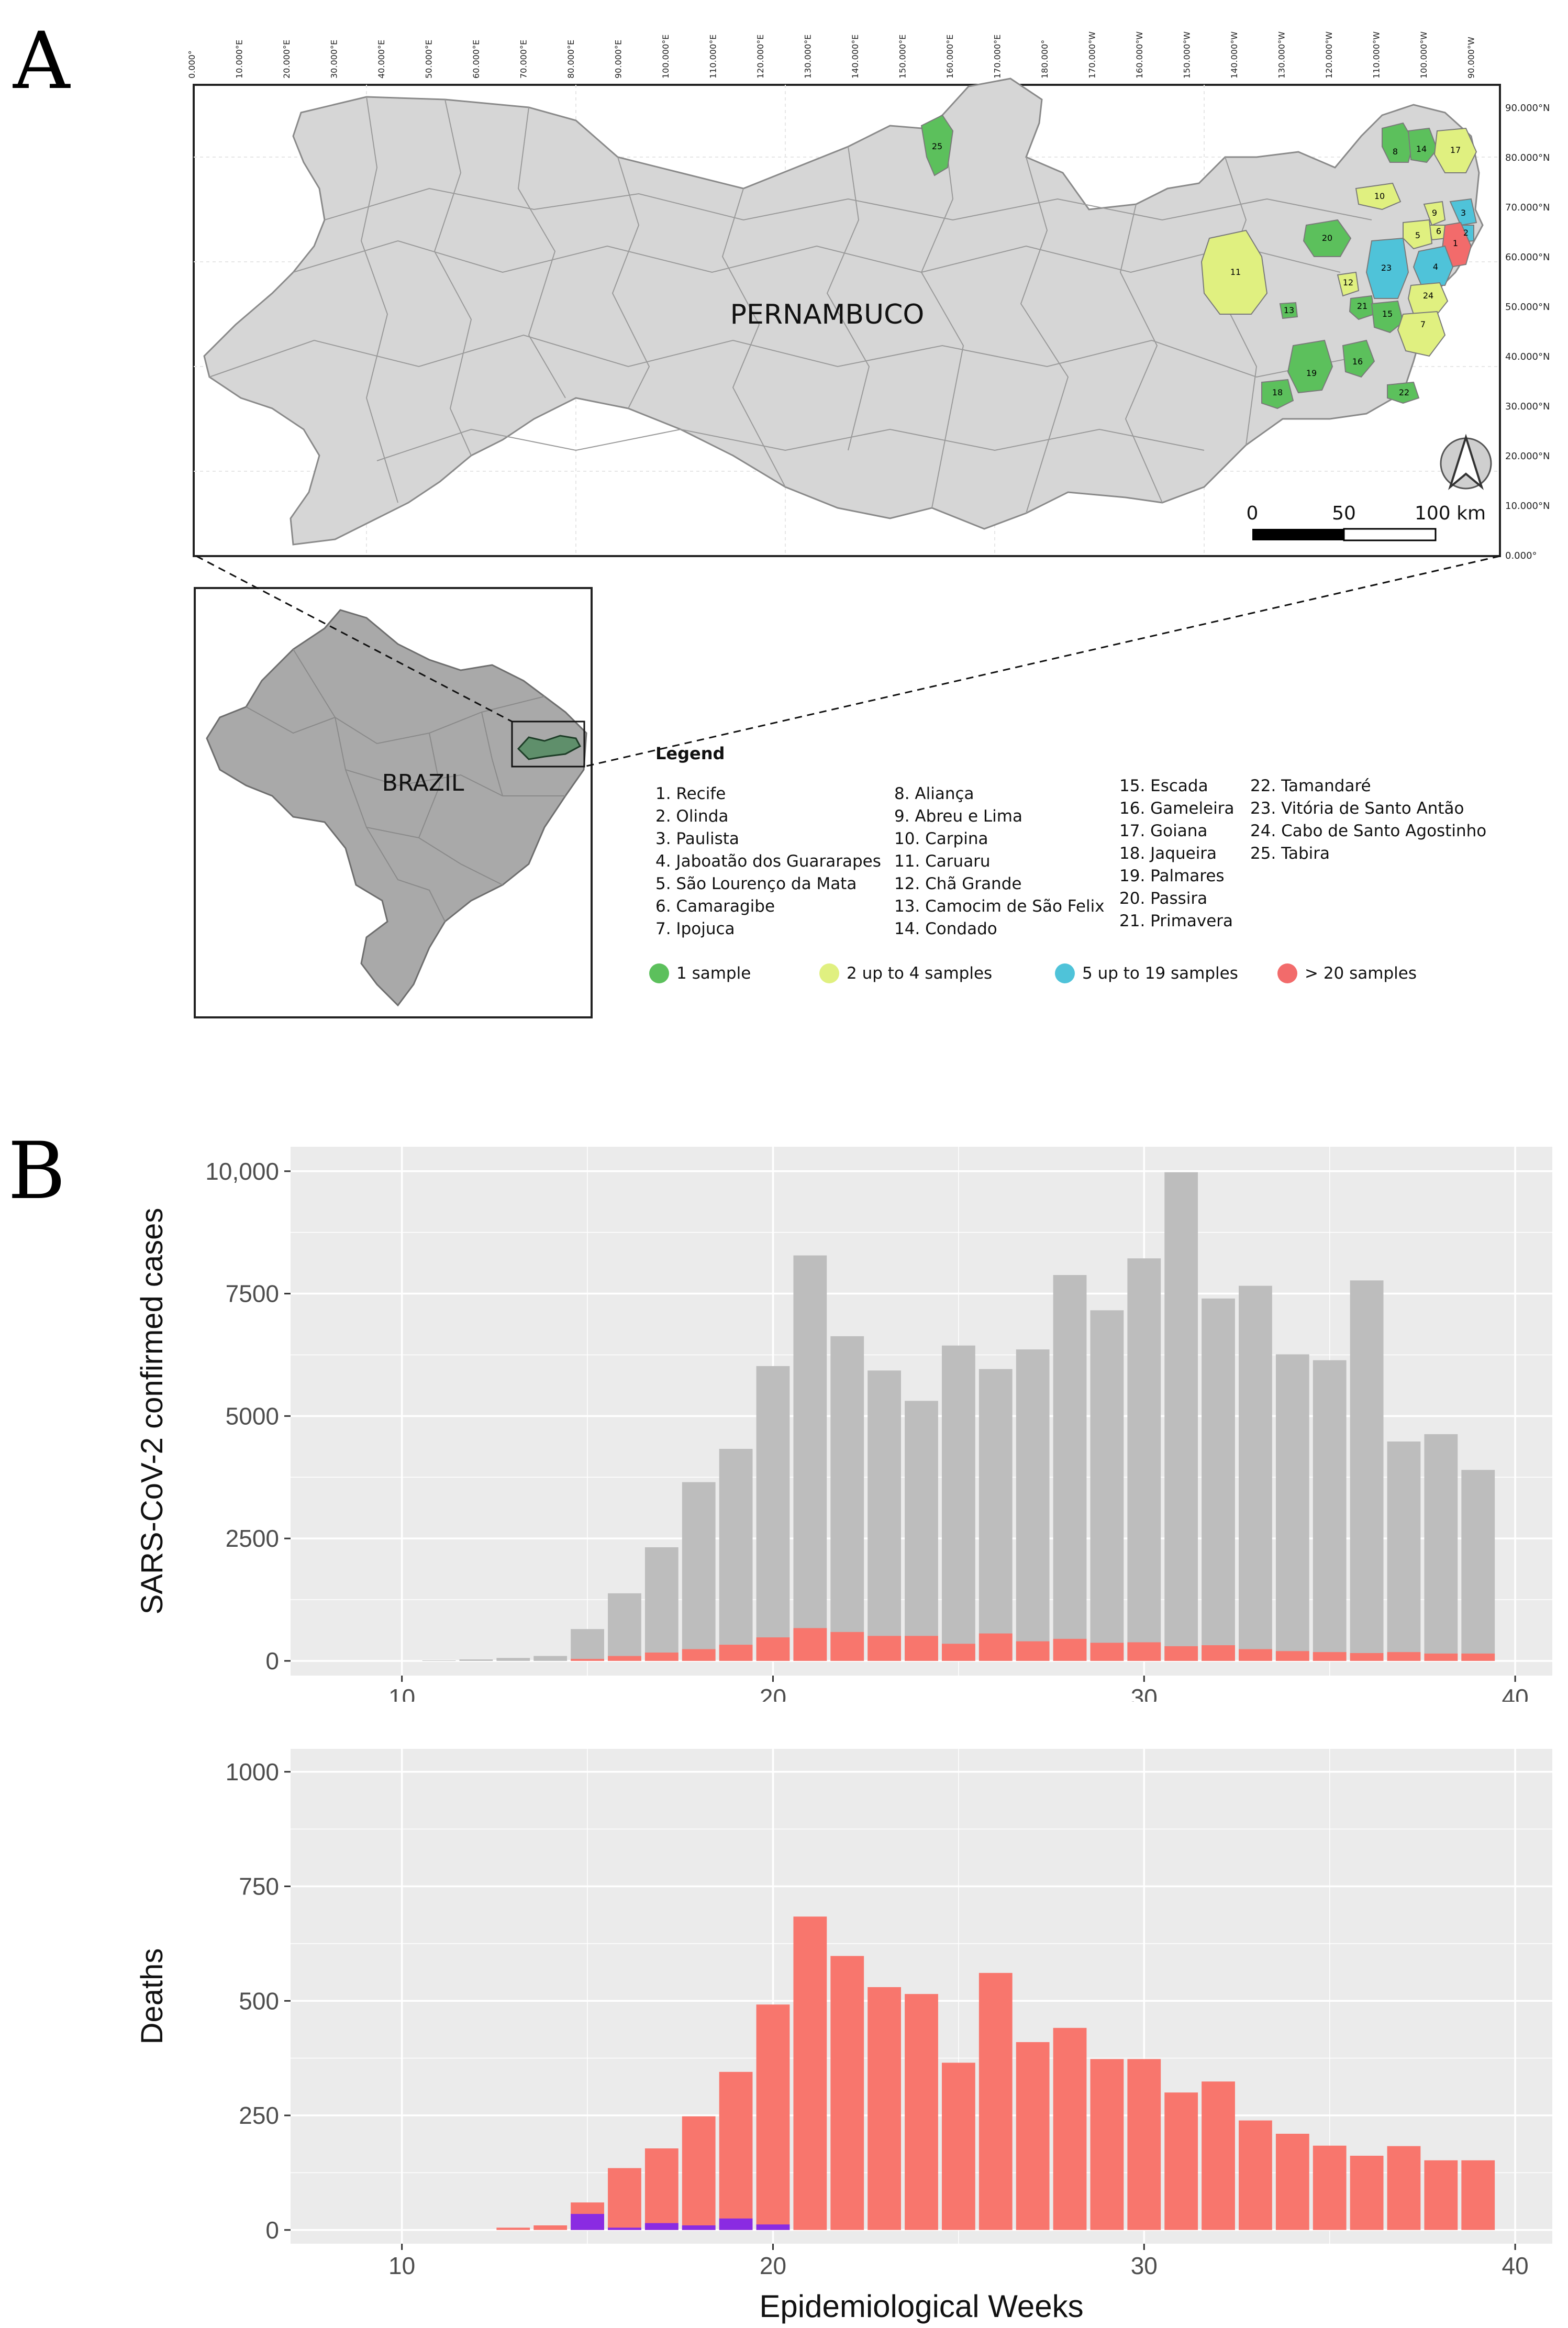 This screenshot has height=2328, width=1568. What do you see at coordinates (41, 61) in the screenshot?
I see `panel-label-a: A` at bounding box center [41, 61].